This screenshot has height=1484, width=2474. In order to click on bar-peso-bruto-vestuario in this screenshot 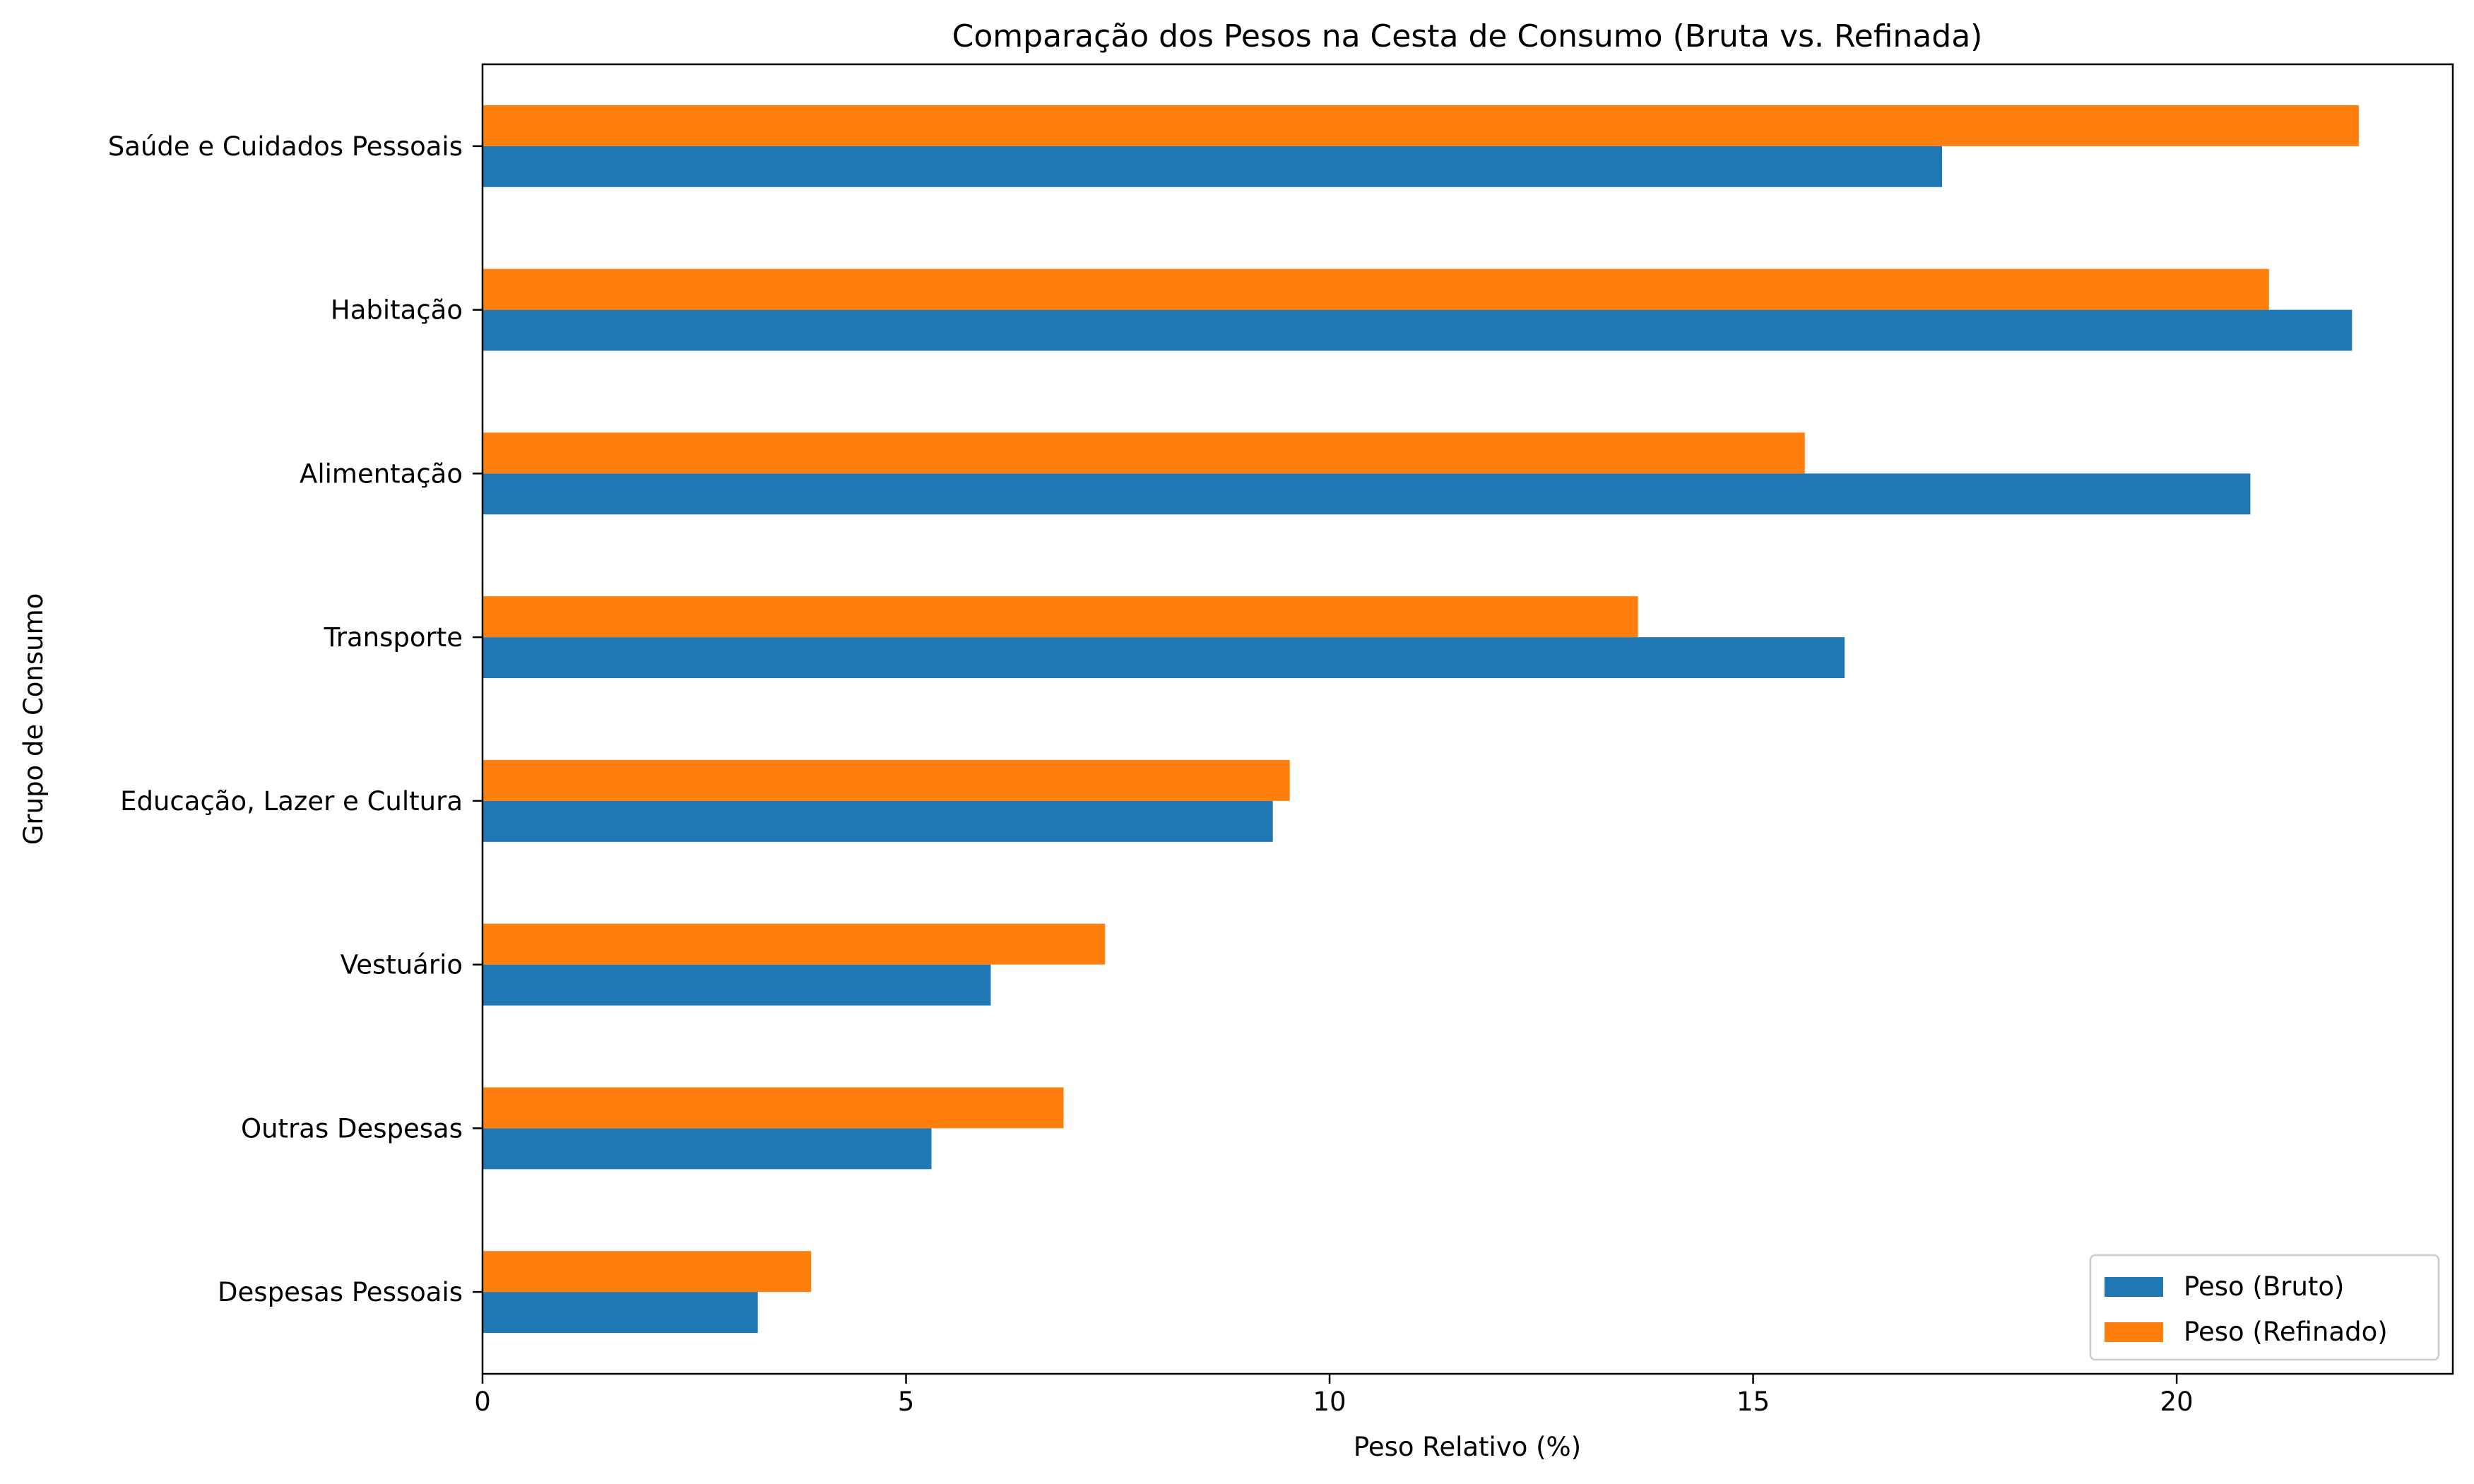, I will do `click(737, 985)`.